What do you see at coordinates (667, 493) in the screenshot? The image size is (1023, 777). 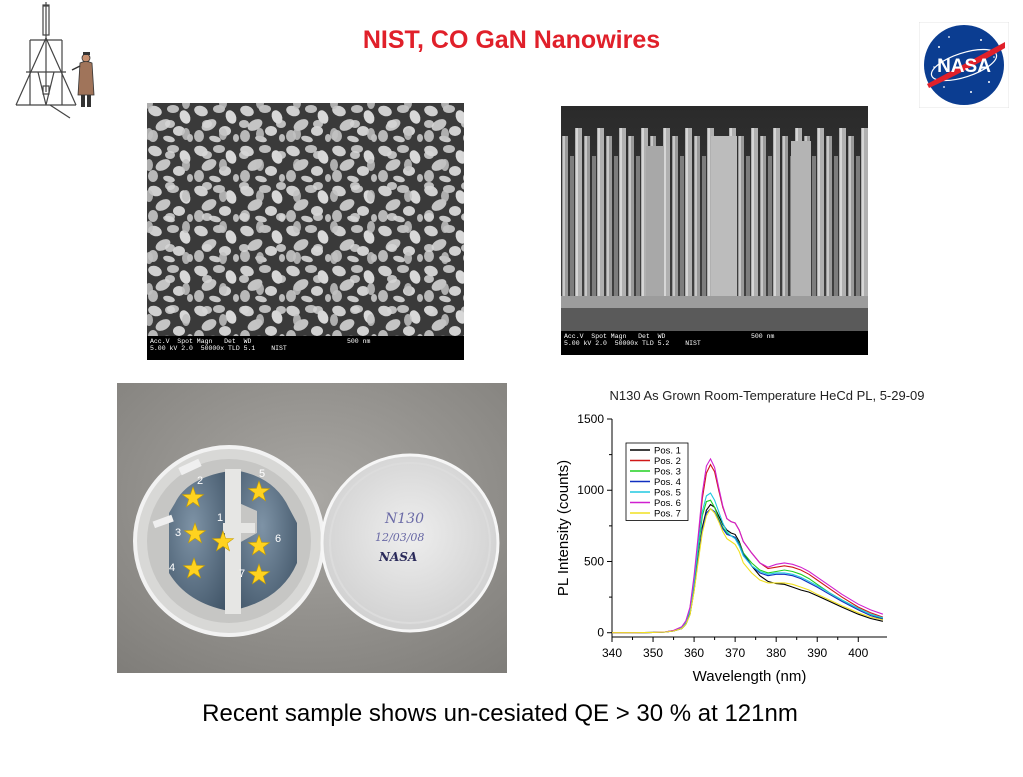 I see `legend-label-pos-5: Pos. 5` at bounding box center [667, 493].